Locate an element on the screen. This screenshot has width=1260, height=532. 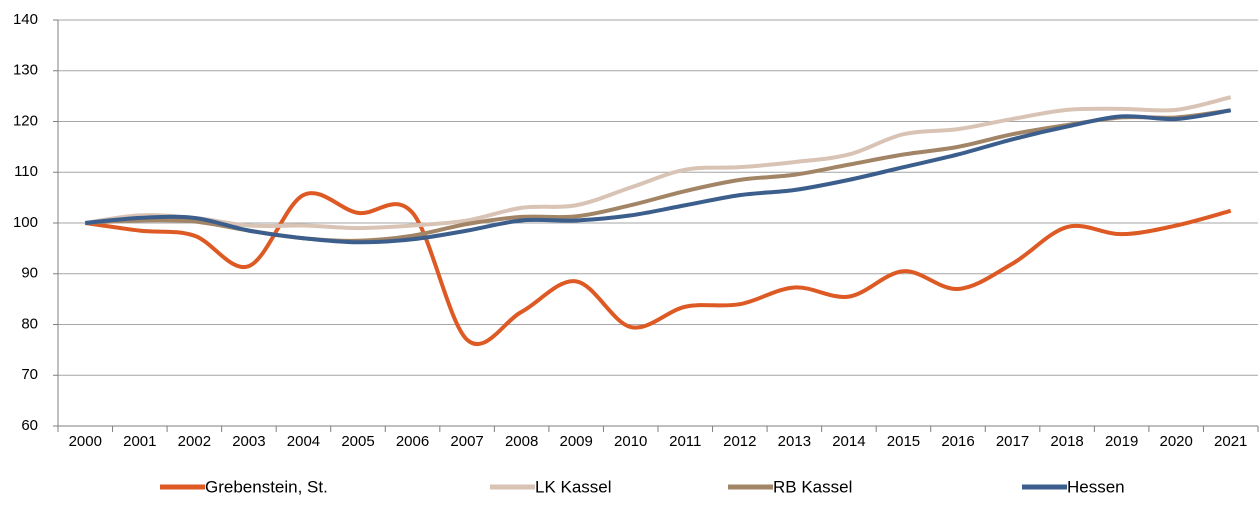
x-tick-label: 2015 is located at coordinates (903, 441).